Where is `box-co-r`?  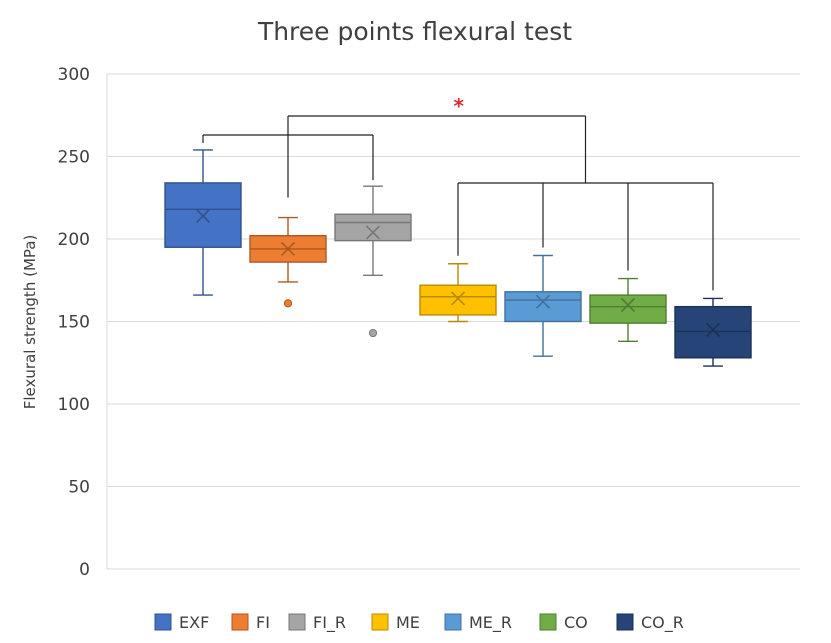
box-co-r is located at coordinates (713, 332).